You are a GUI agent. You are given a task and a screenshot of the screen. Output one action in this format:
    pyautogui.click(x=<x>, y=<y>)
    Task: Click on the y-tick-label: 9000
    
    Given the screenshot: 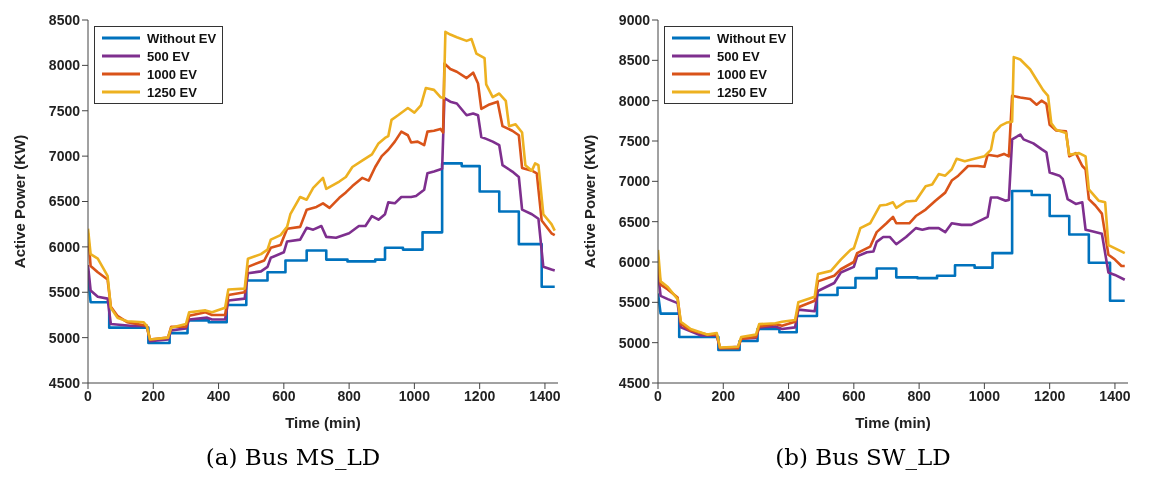 What is the action you would take?
    pyautogui.click(x=634, y=19)
    